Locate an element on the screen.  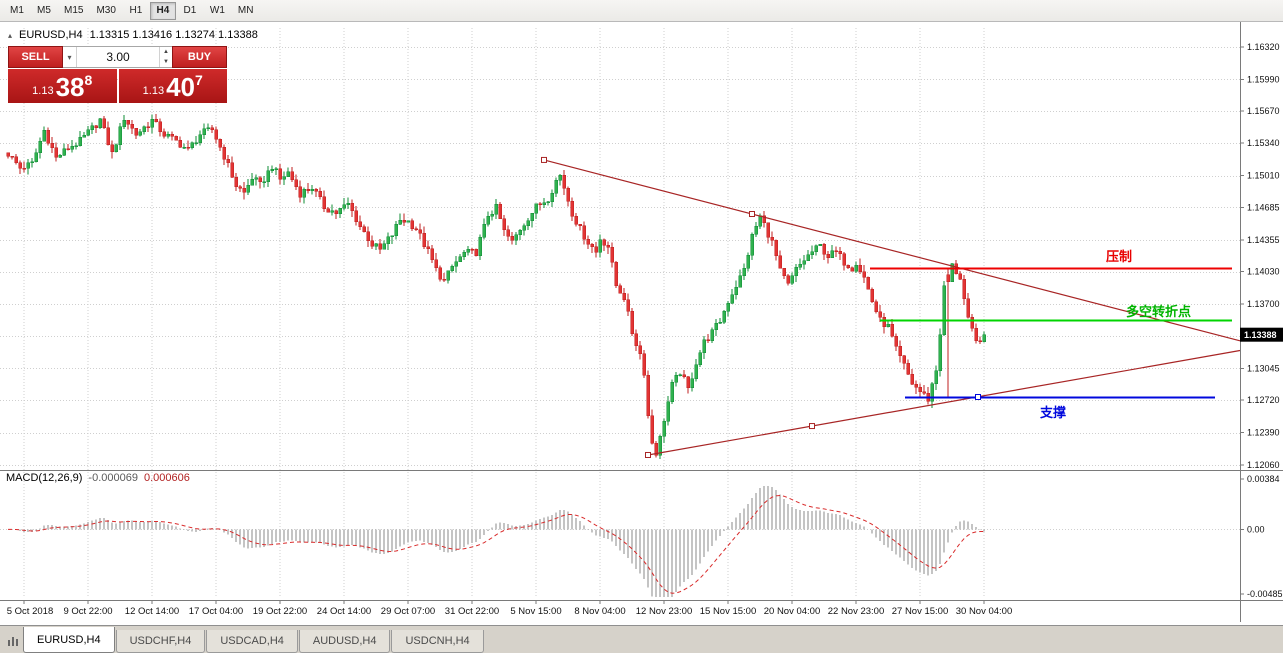
svg-text: 9 Oct 22:00 is located at coordinates (87, 611).